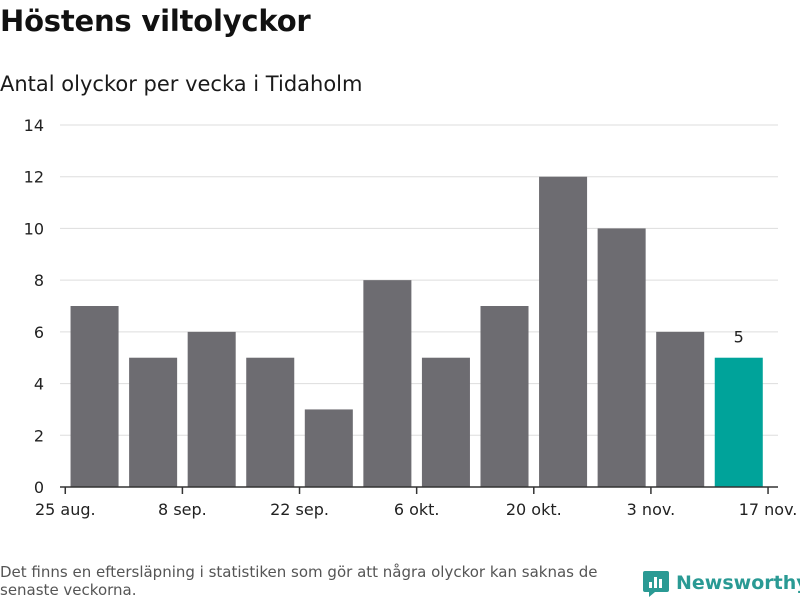 The image size is (800, 600). Describe the element at coordinates (34, 125) in the screenshot. I see `y-tick-label: 14` at that location.